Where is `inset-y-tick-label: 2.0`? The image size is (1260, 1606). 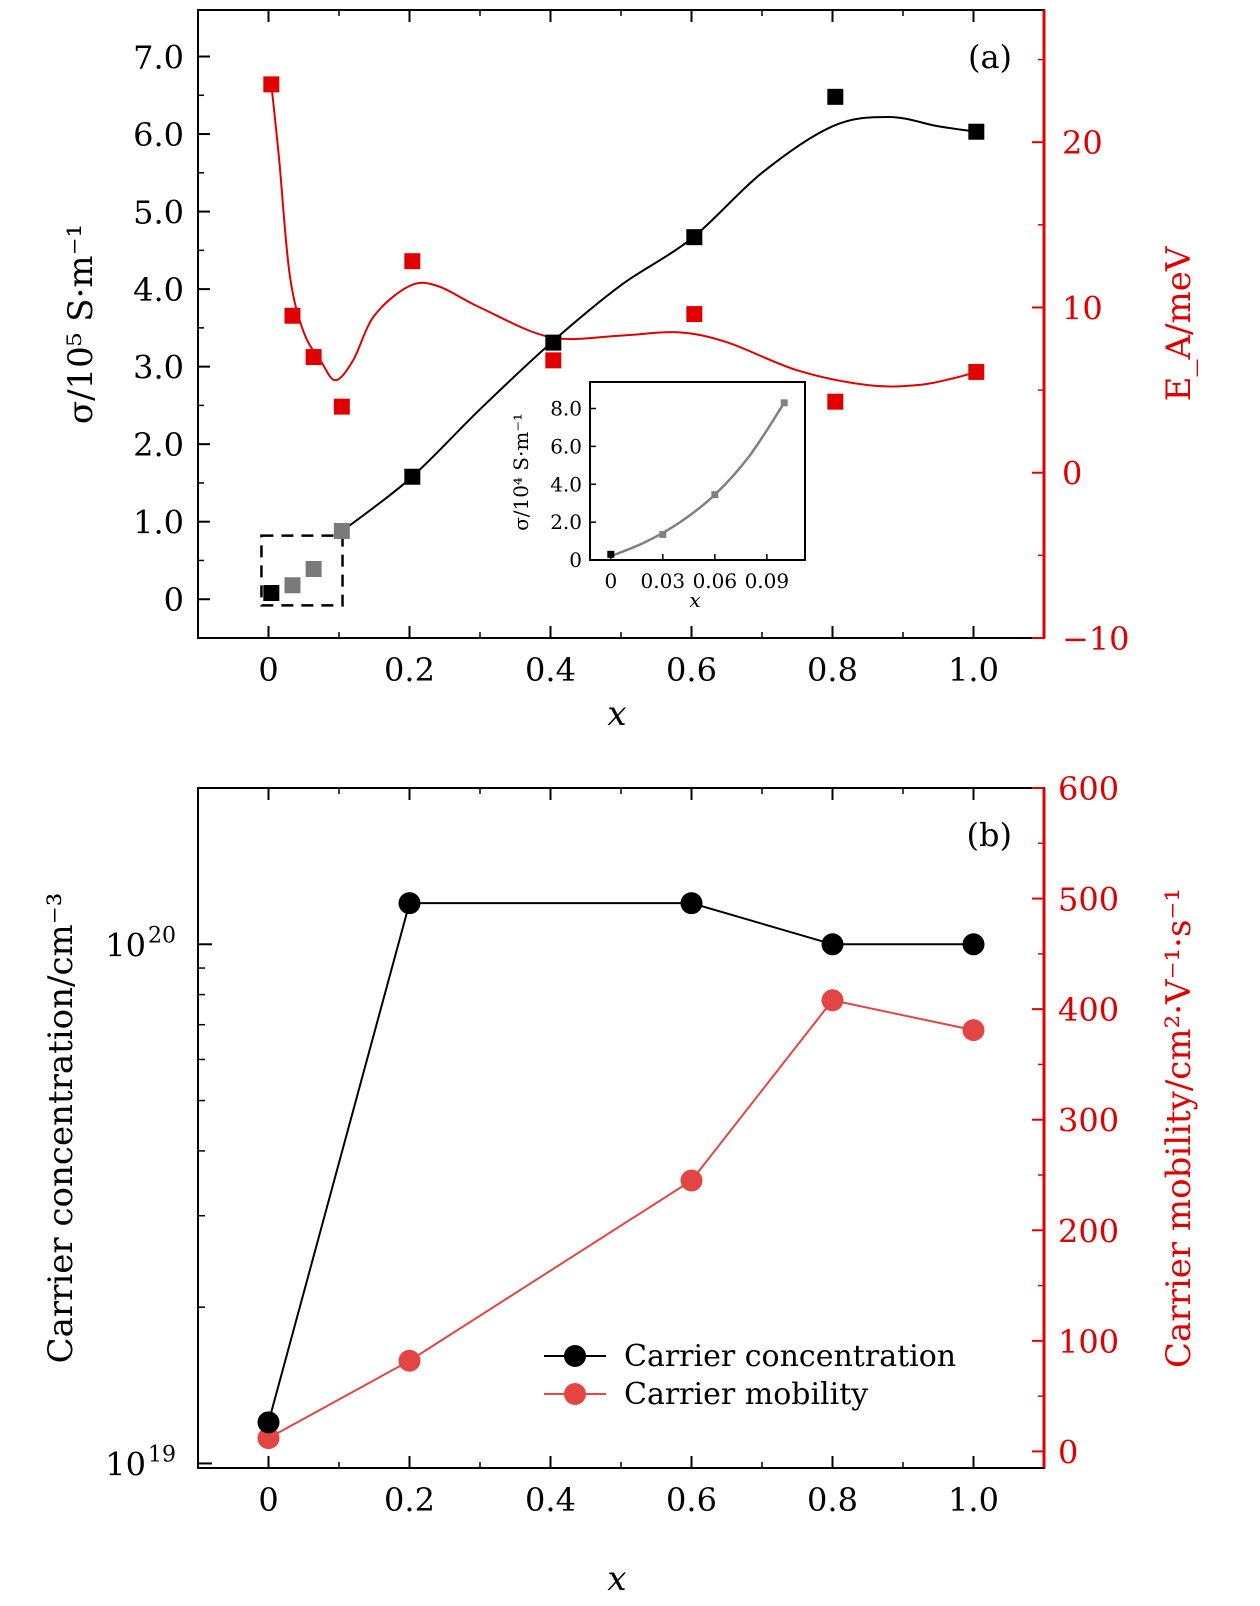 inset-y-tick-label: 2.0 is located at coordinates (566, 522).